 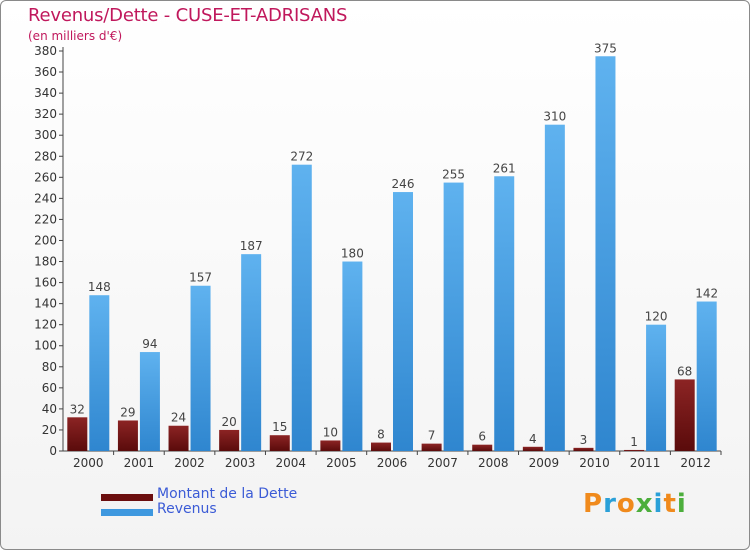 I want to click on data-label-revenus: 310, so click(x=554, y=117).